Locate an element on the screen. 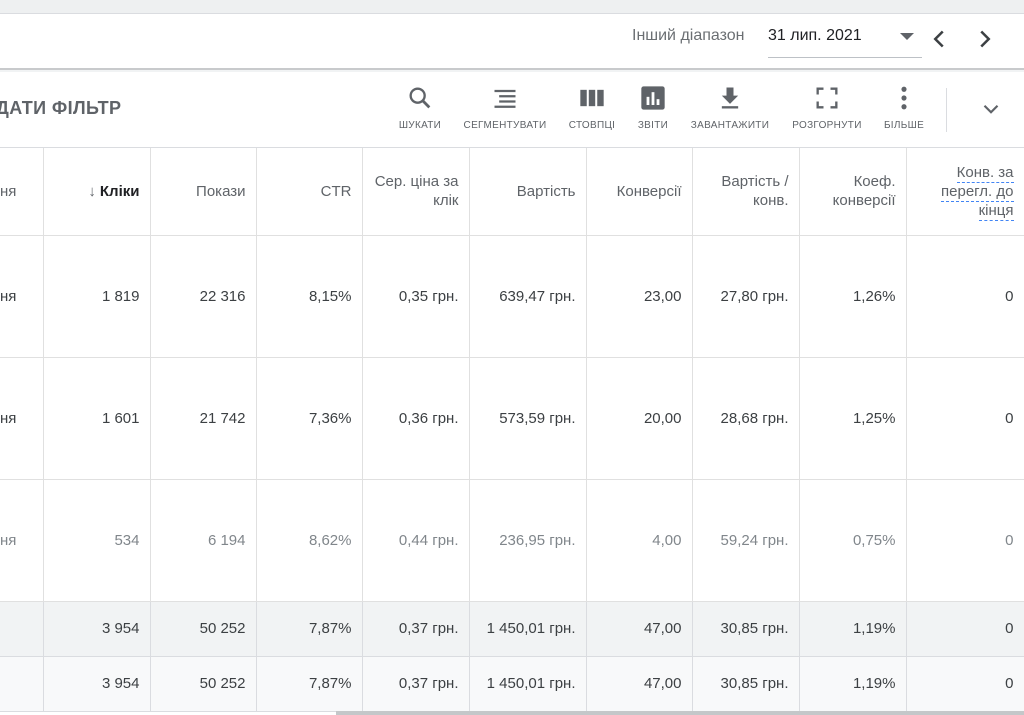 This screenshot has height=715, width=1024. column-header-avg-cpc: Сер. ціна за клік is located at coordinates (416, 192).